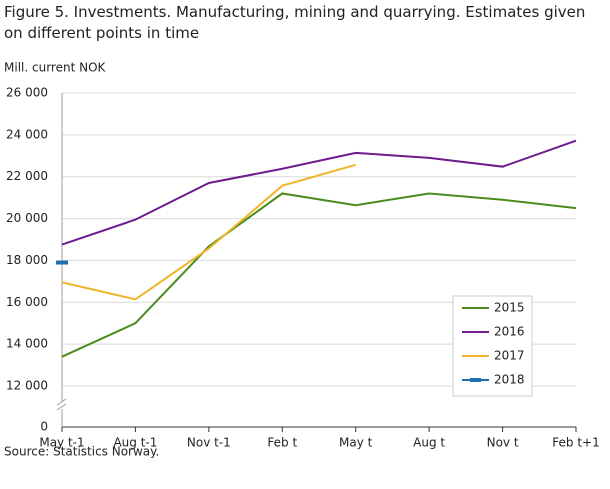 The height and width of the screenshot is (489, 610). I want to click on legend-label: 2017, so click(509, 356).